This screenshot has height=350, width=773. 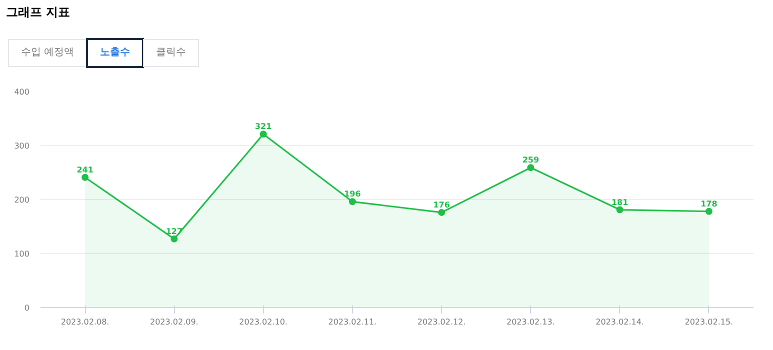 What do you see at coordinates (22, 254) in the screenshot?
I see `y-tick-label: 100` at bounding box center [22, 254].